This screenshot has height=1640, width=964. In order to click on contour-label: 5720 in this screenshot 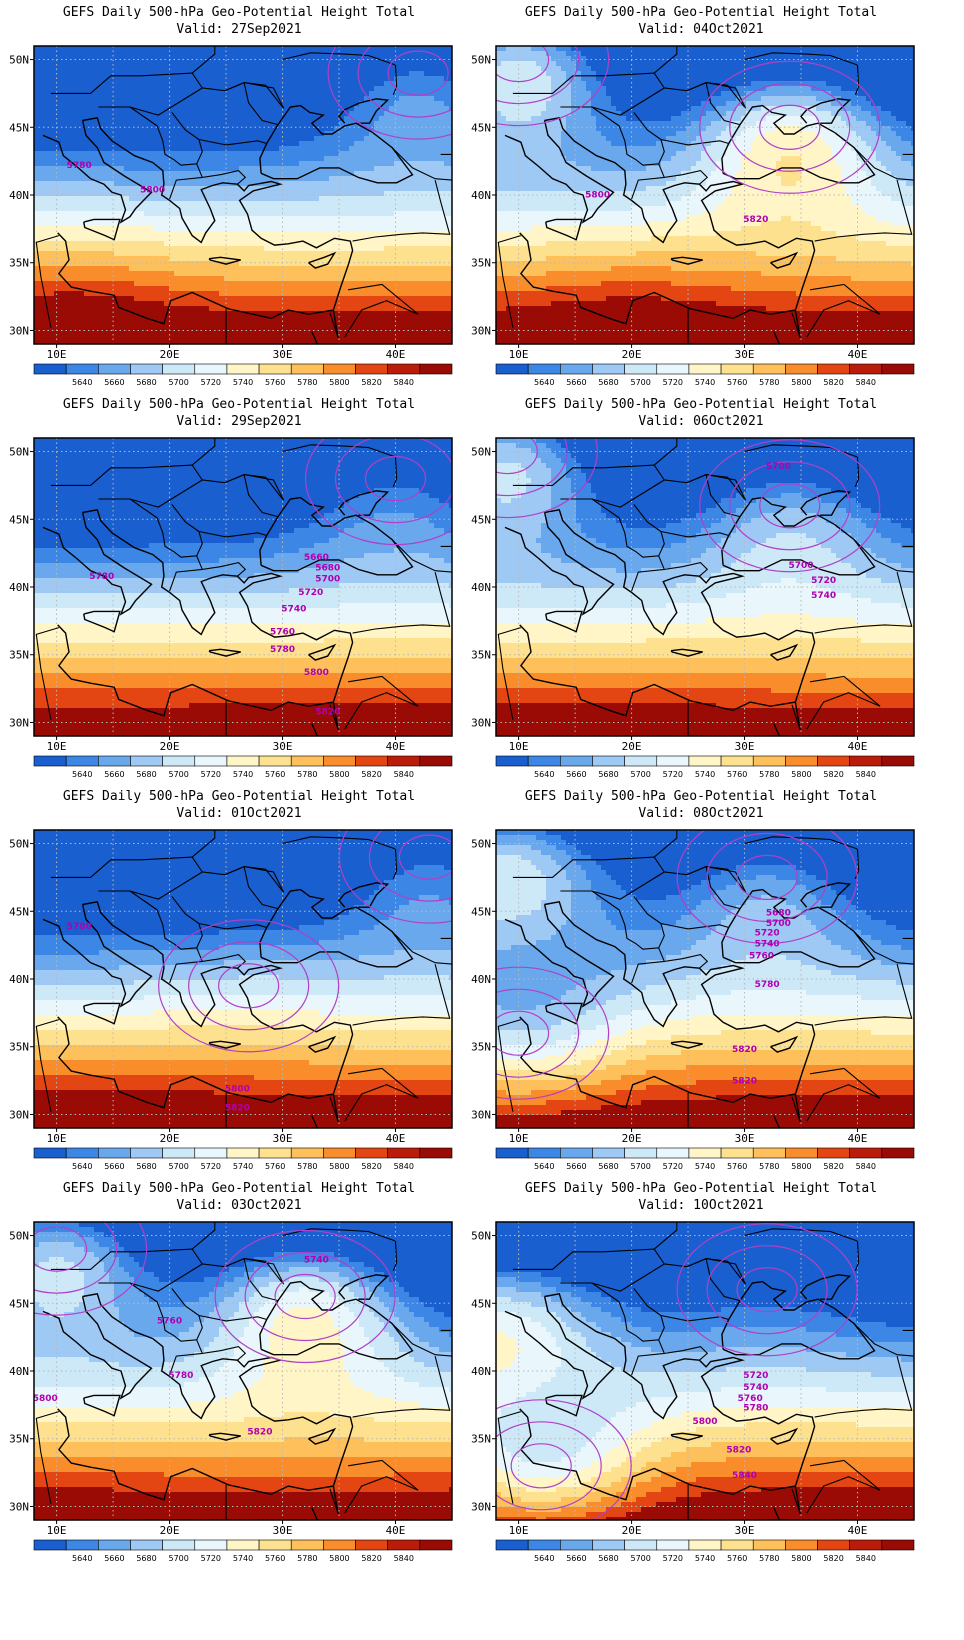, I will do `click(310, 593)`.